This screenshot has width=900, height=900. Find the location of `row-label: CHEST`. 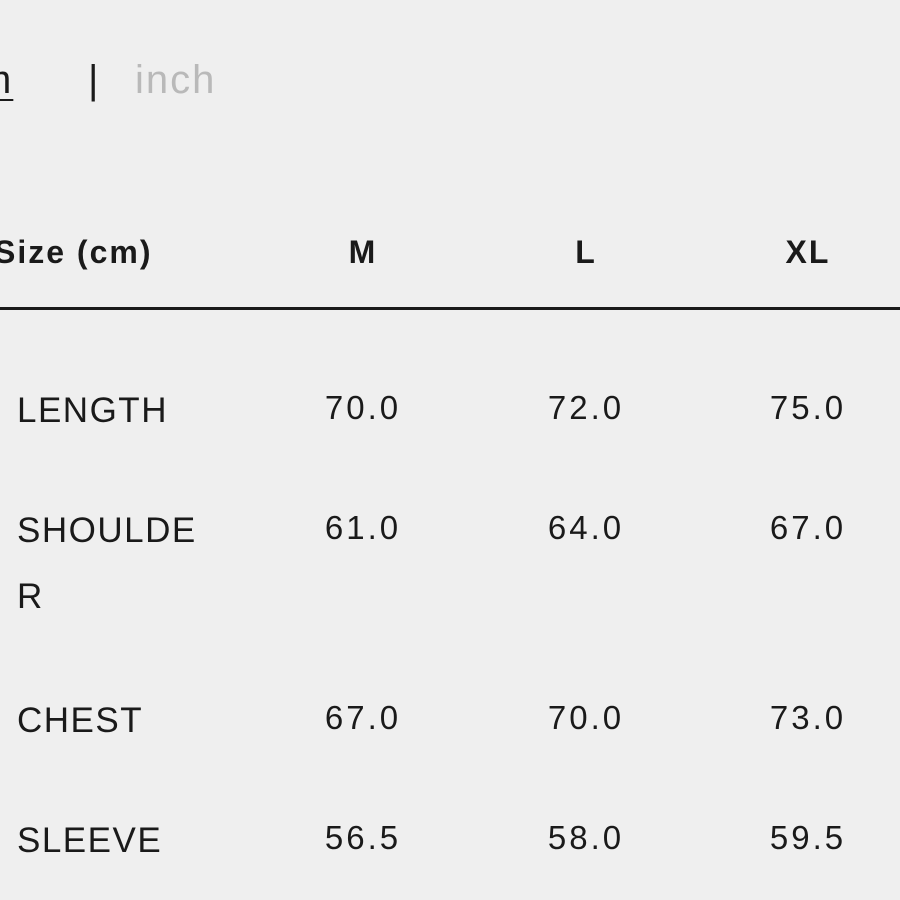

row-label: CHEST is located at coordinates (80, 720).